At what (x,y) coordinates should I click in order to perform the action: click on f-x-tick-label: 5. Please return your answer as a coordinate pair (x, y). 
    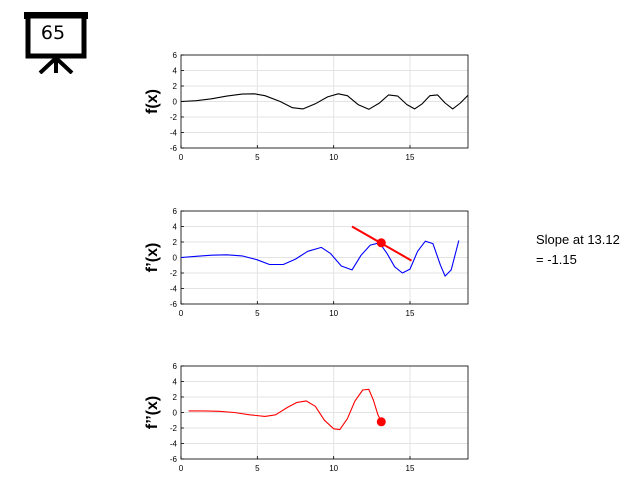
    Looking at the image, I should click on (257, 157).